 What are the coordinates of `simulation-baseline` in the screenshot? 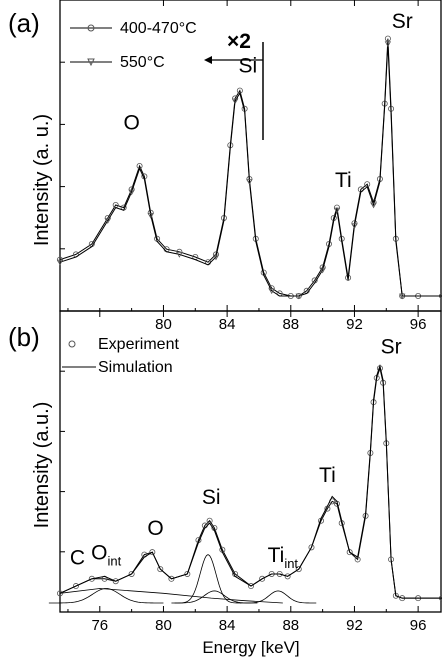 It's located at (171, 596).